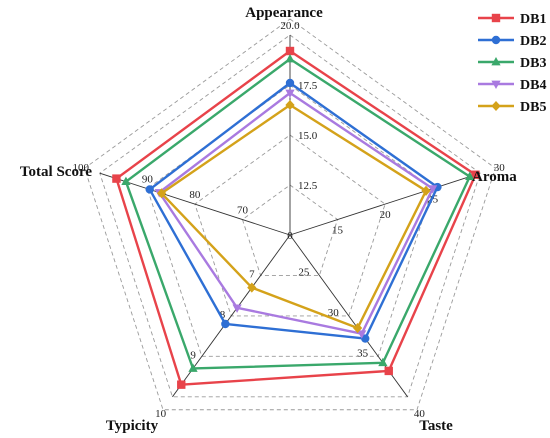  Describe the element at coordinates (149, 189) in the screenshot. I see `point-db2-total-score` at that location.